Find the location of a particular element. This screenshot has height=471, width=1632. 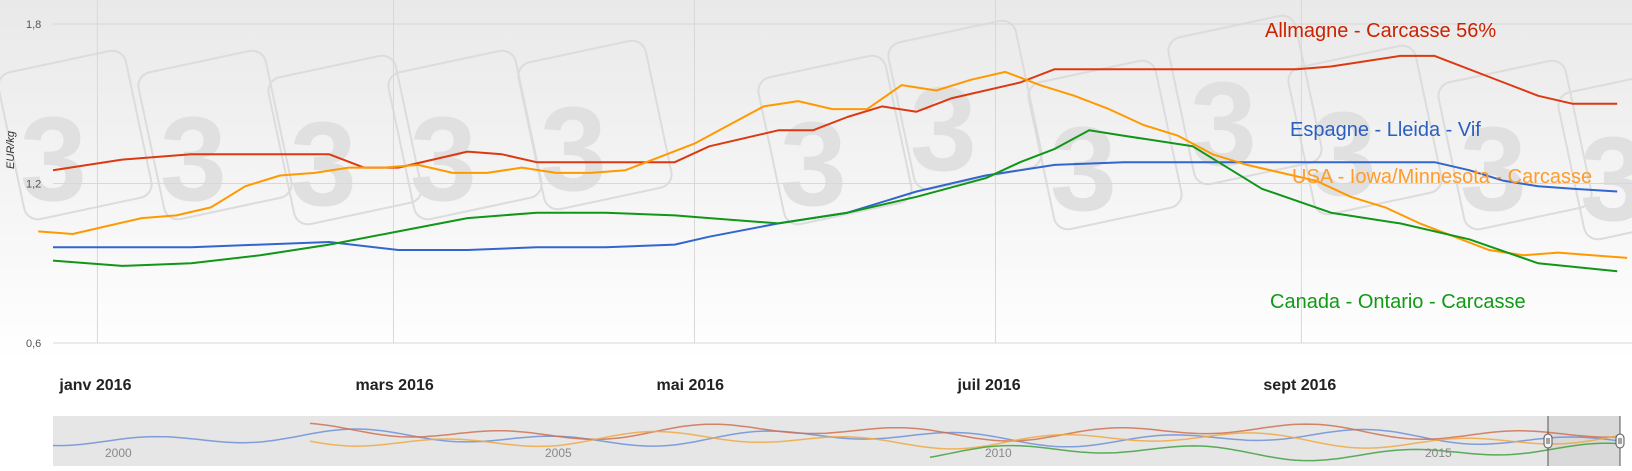

series-label: Espagne - Lleida - Vif is located at coordinates (1385, 130).